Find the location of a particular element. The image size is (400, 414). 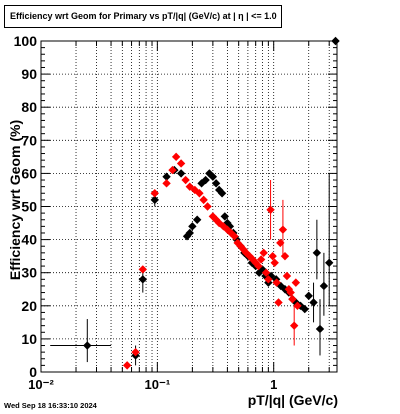

y-tick-label: 10 is located at coordinates (29, 339).